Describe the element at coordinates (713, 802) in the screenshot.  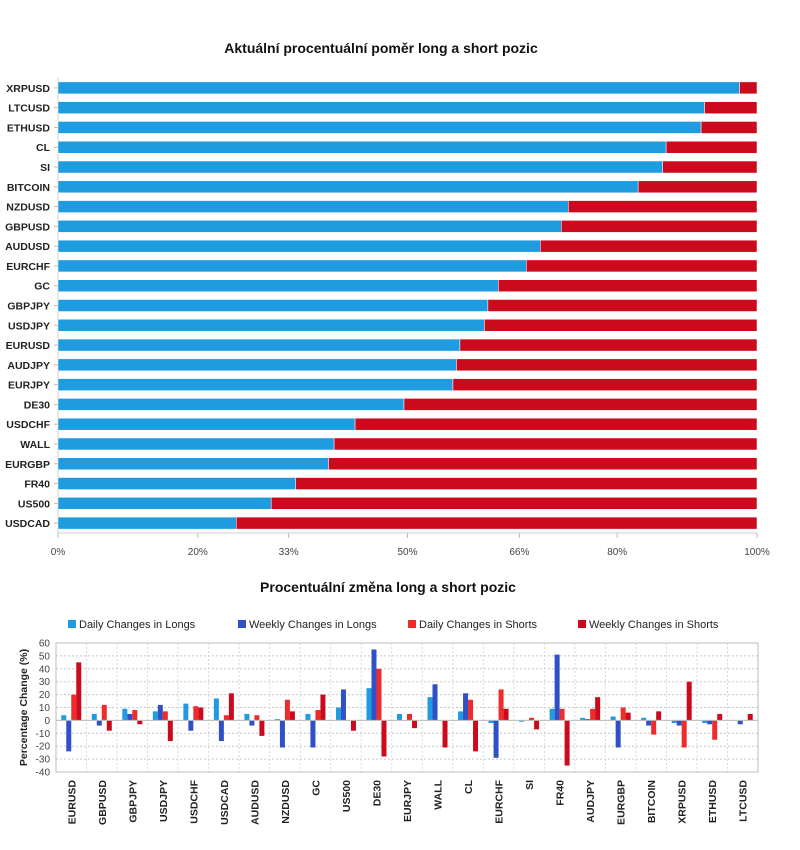
I see `category-label: ETHUSD` at that location.